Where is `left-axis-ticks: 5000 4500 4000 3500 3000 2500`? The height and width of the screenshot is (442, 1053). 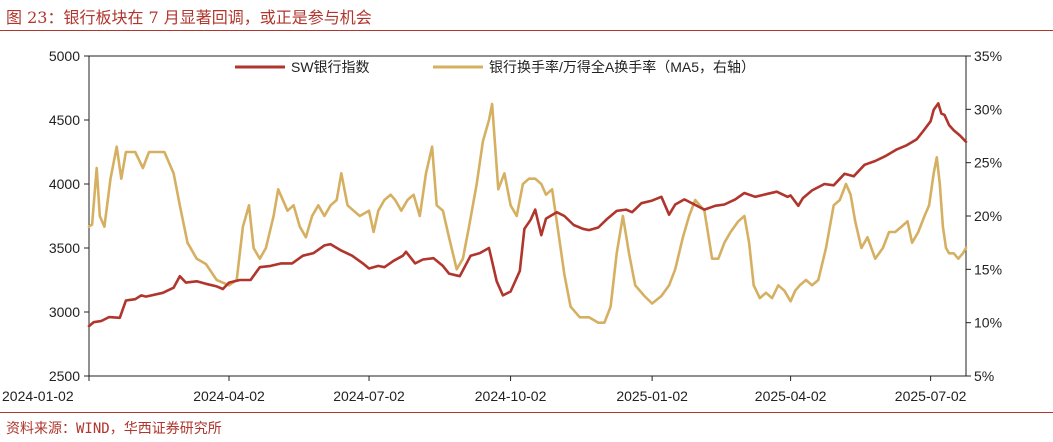
left-axis-ticks: 5000 4500 4000 3500 3000 2500 is located at coordinates (69, 216).